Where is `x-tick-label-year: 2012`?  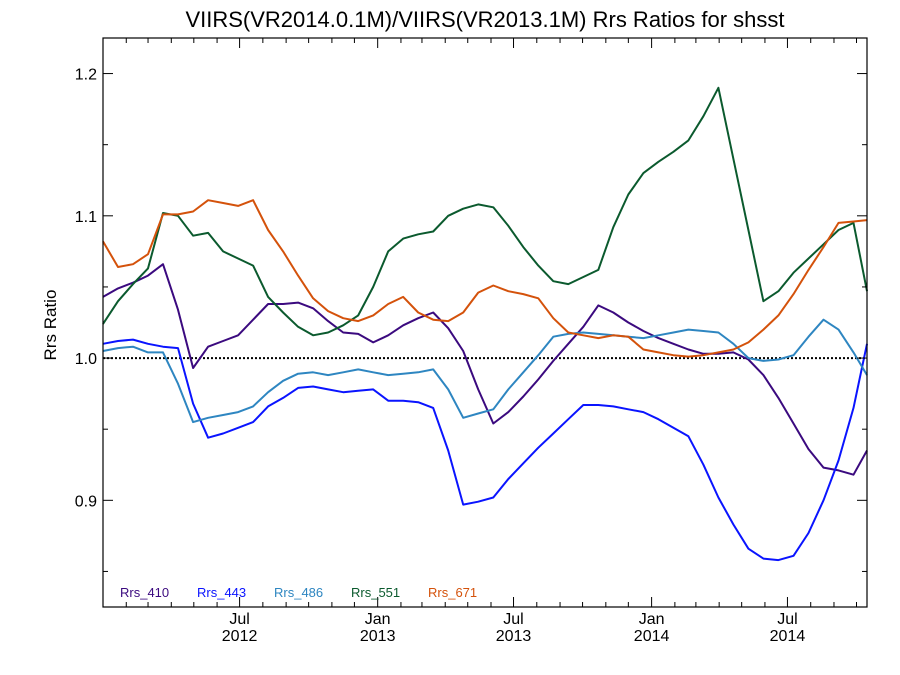 x-tick-label-year: 2012 is located at coordinates (240, 636).